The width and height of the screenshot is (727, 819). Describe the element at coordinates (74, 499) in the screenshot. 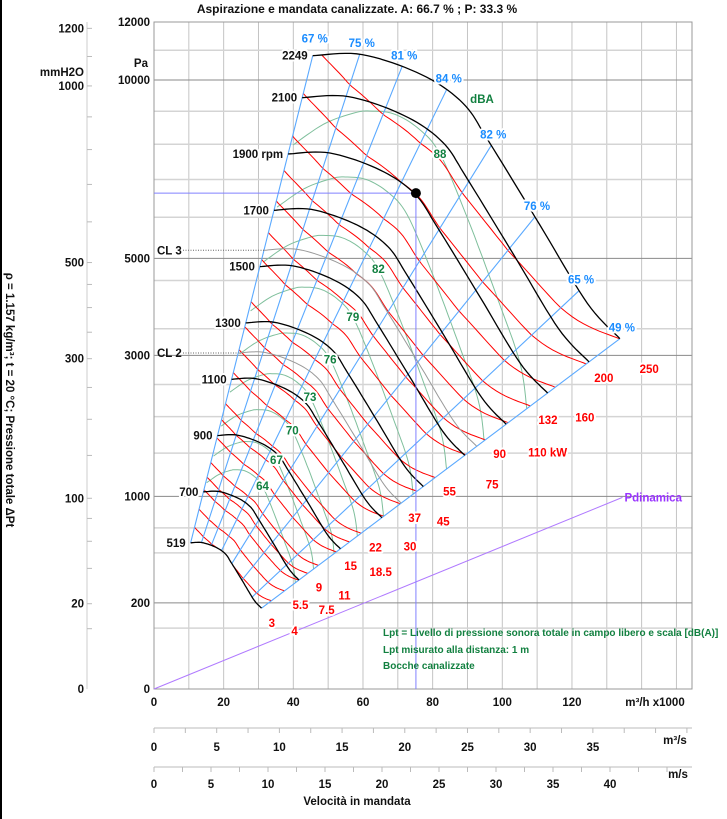

I see `mmh2o-tick-label: 100` at that location.